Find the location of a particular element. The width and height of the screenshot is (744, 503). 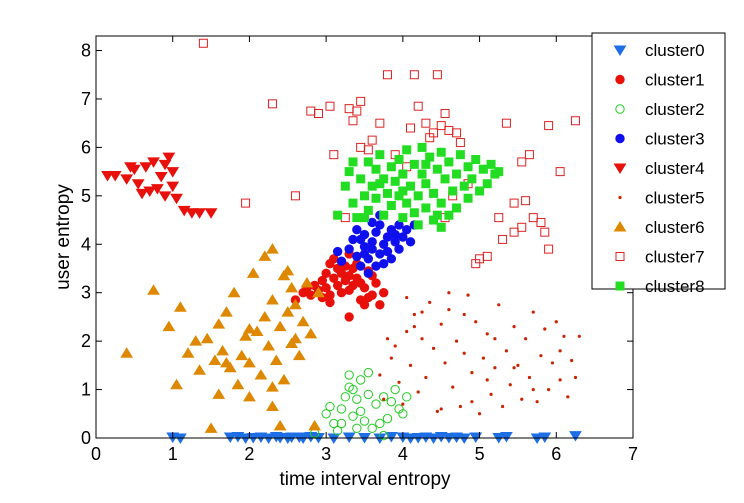

legend-label-cluster3: cluster3 is located at coordinates (675, 139).